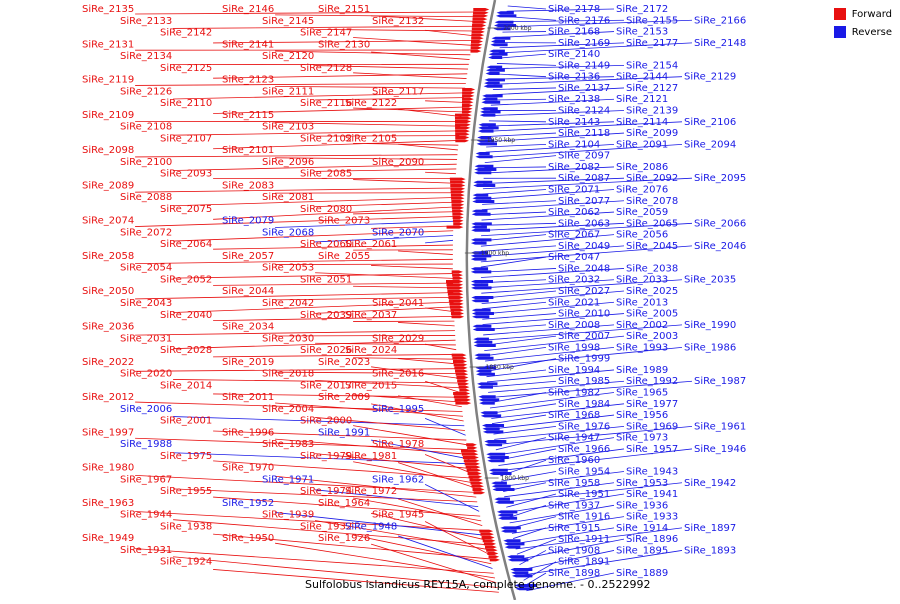 The width and height of the screenshot is (900, 604). I want to click on gene-label: SiRe_2018, so click(288, 374).